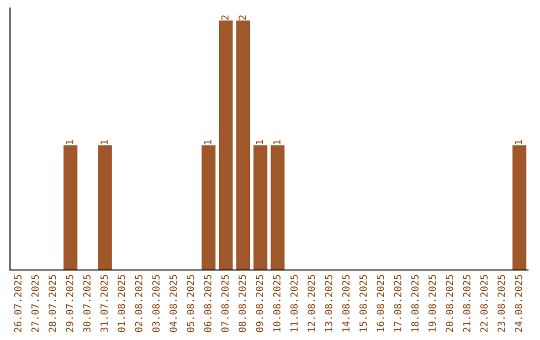 The width and height of the screenshot is (540, 340). I want to click on x-tick-label: 05.08.2025, so click(190, 303).